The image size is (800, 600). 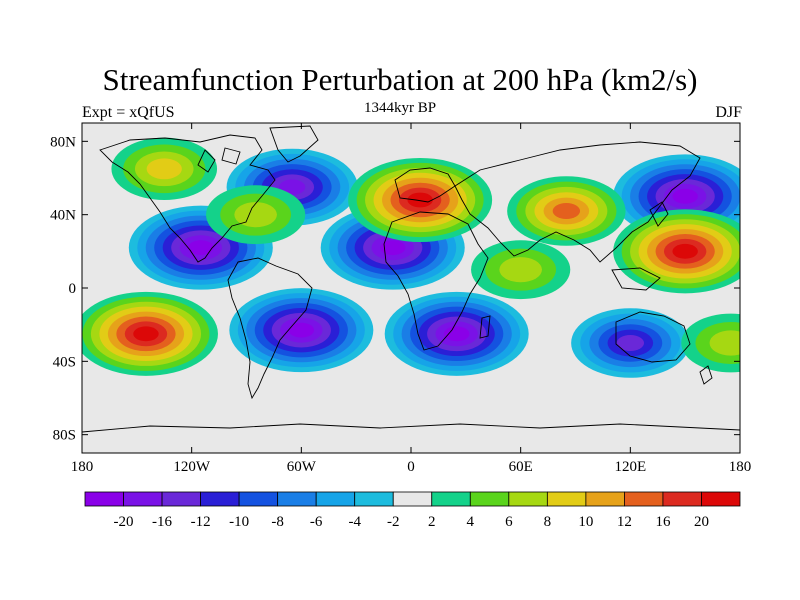 I want to click on colorbar-label: 12, so click(x=624, y=522).